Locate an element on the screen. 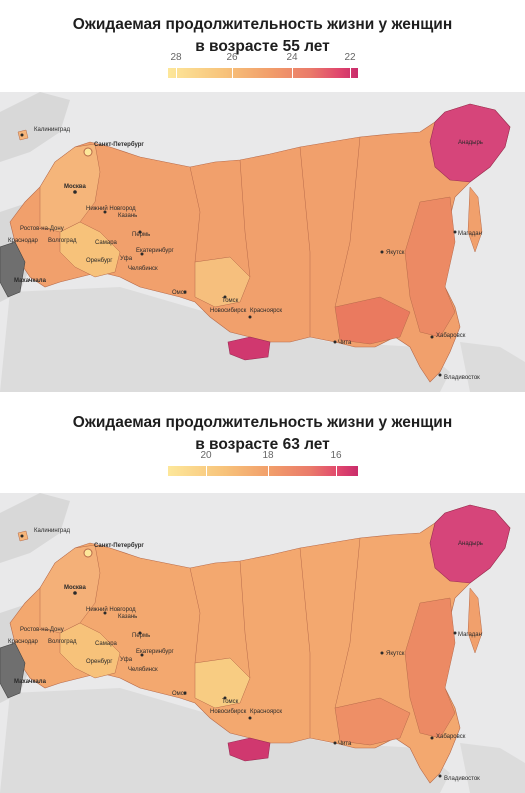 This screenshot has height=793, width=525. city-label: Оренбург is located at coordinates (99, 662).